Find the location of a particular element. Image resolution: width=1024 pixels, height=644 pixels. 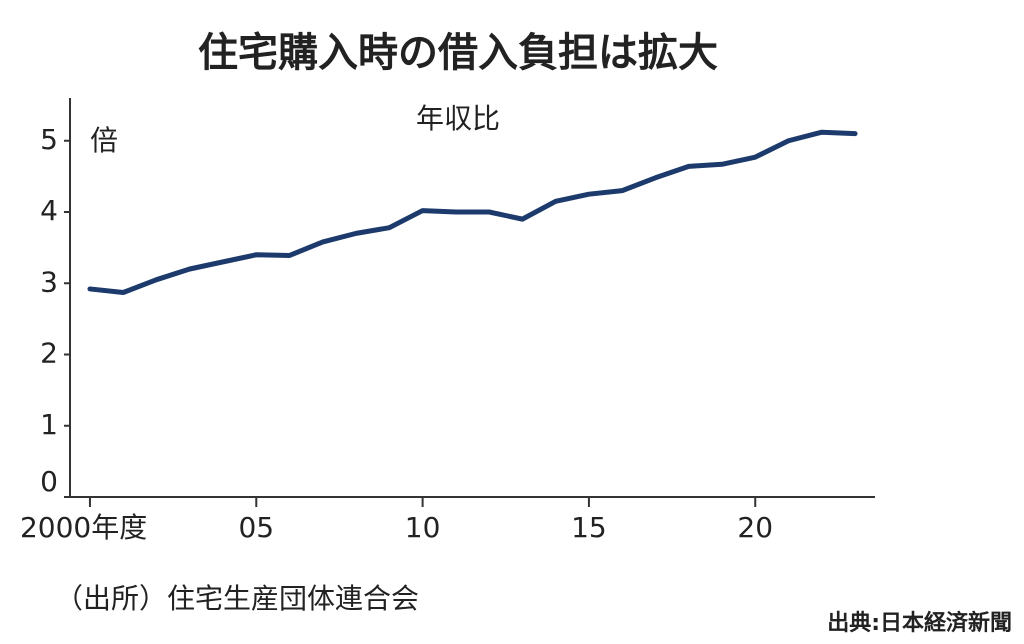

y-tick-label: 1 is located at coordinates (49, 424).